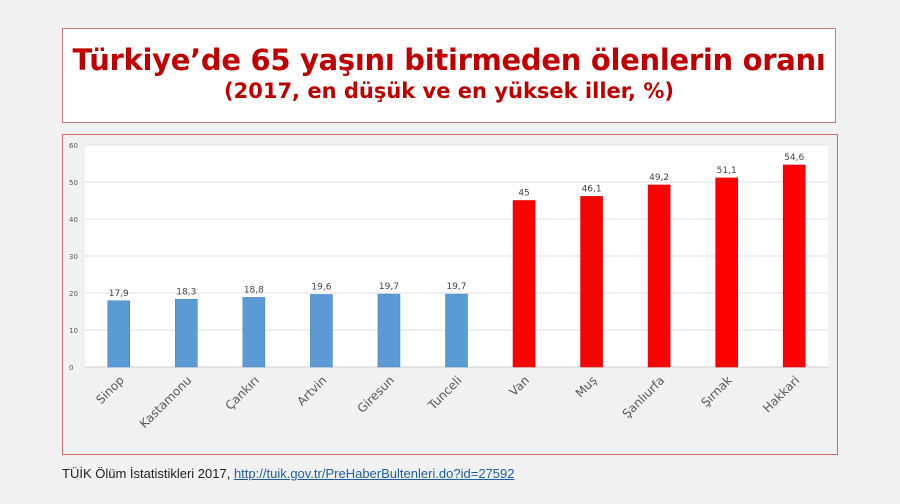  Describe the element at coordinates (523, 194) in the screenshot. I see `data-label: 45` at that location.